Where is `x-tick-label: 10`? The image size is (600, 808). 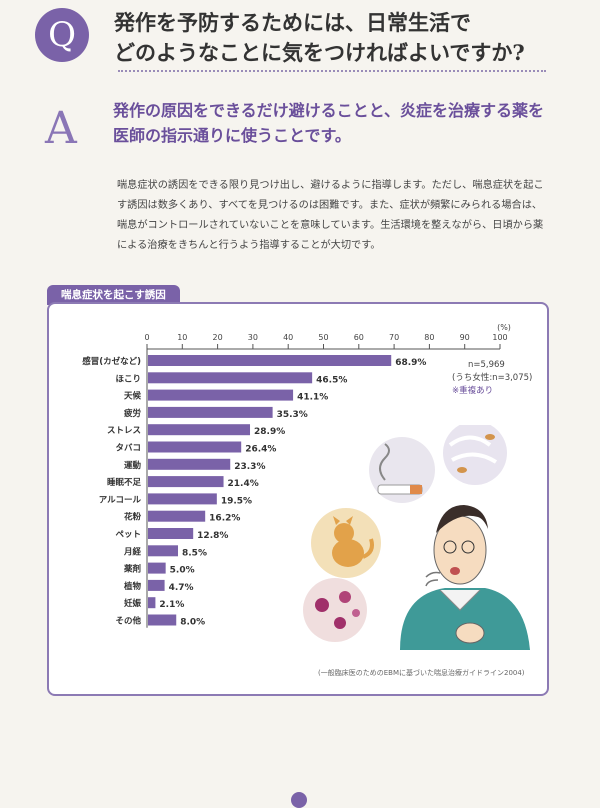 x-tick-label: 10 is located at coordinates (182, 337).